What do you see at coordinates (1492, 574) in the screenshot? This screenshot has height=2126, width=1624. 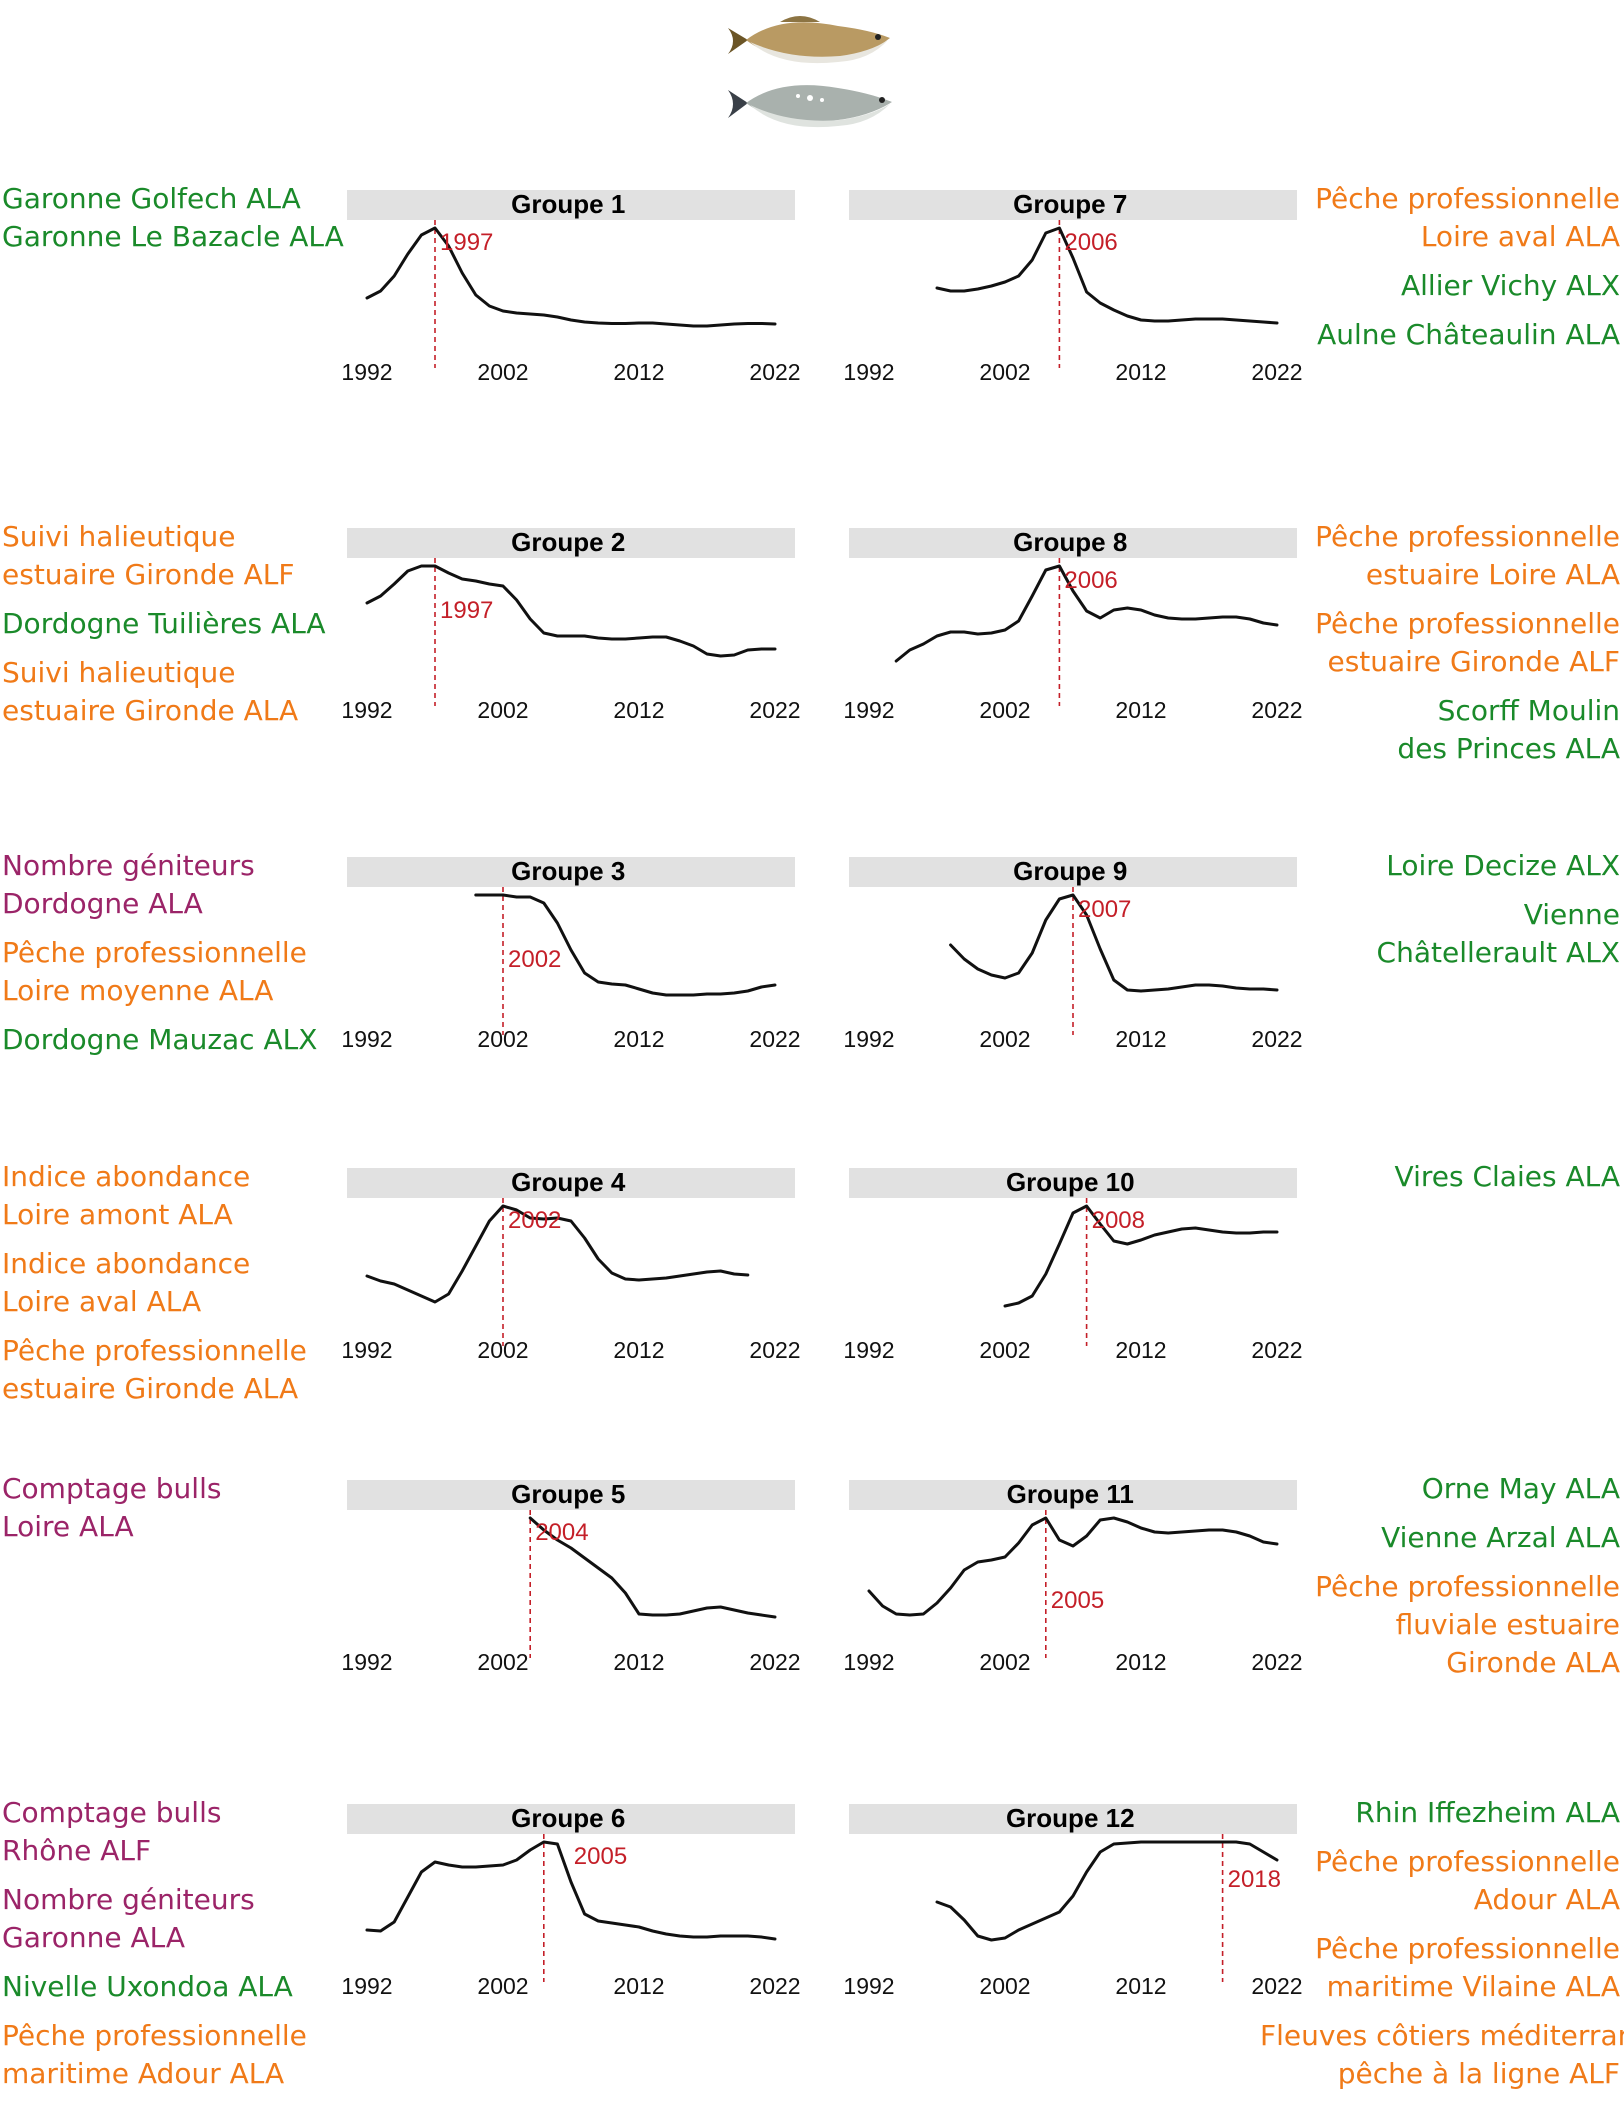 I see `station-label-line: estuaire Loire ALA` at bounding box center [1492, 574].